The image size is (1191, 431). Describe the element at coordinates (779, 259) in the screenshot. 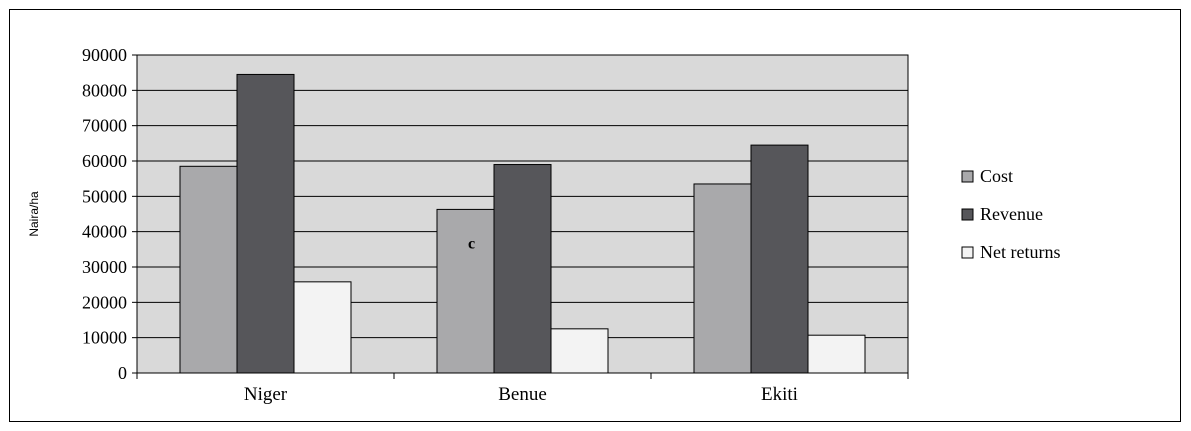

I see `bar-revenue-ekiti` at that location.